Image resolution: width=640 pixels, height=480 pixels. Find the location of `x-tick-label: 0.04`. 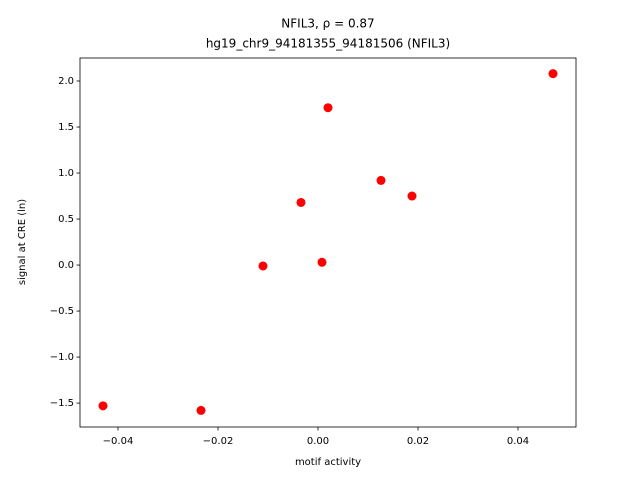

x-tick-label: 0.04 is located at coordinates (518, 441).